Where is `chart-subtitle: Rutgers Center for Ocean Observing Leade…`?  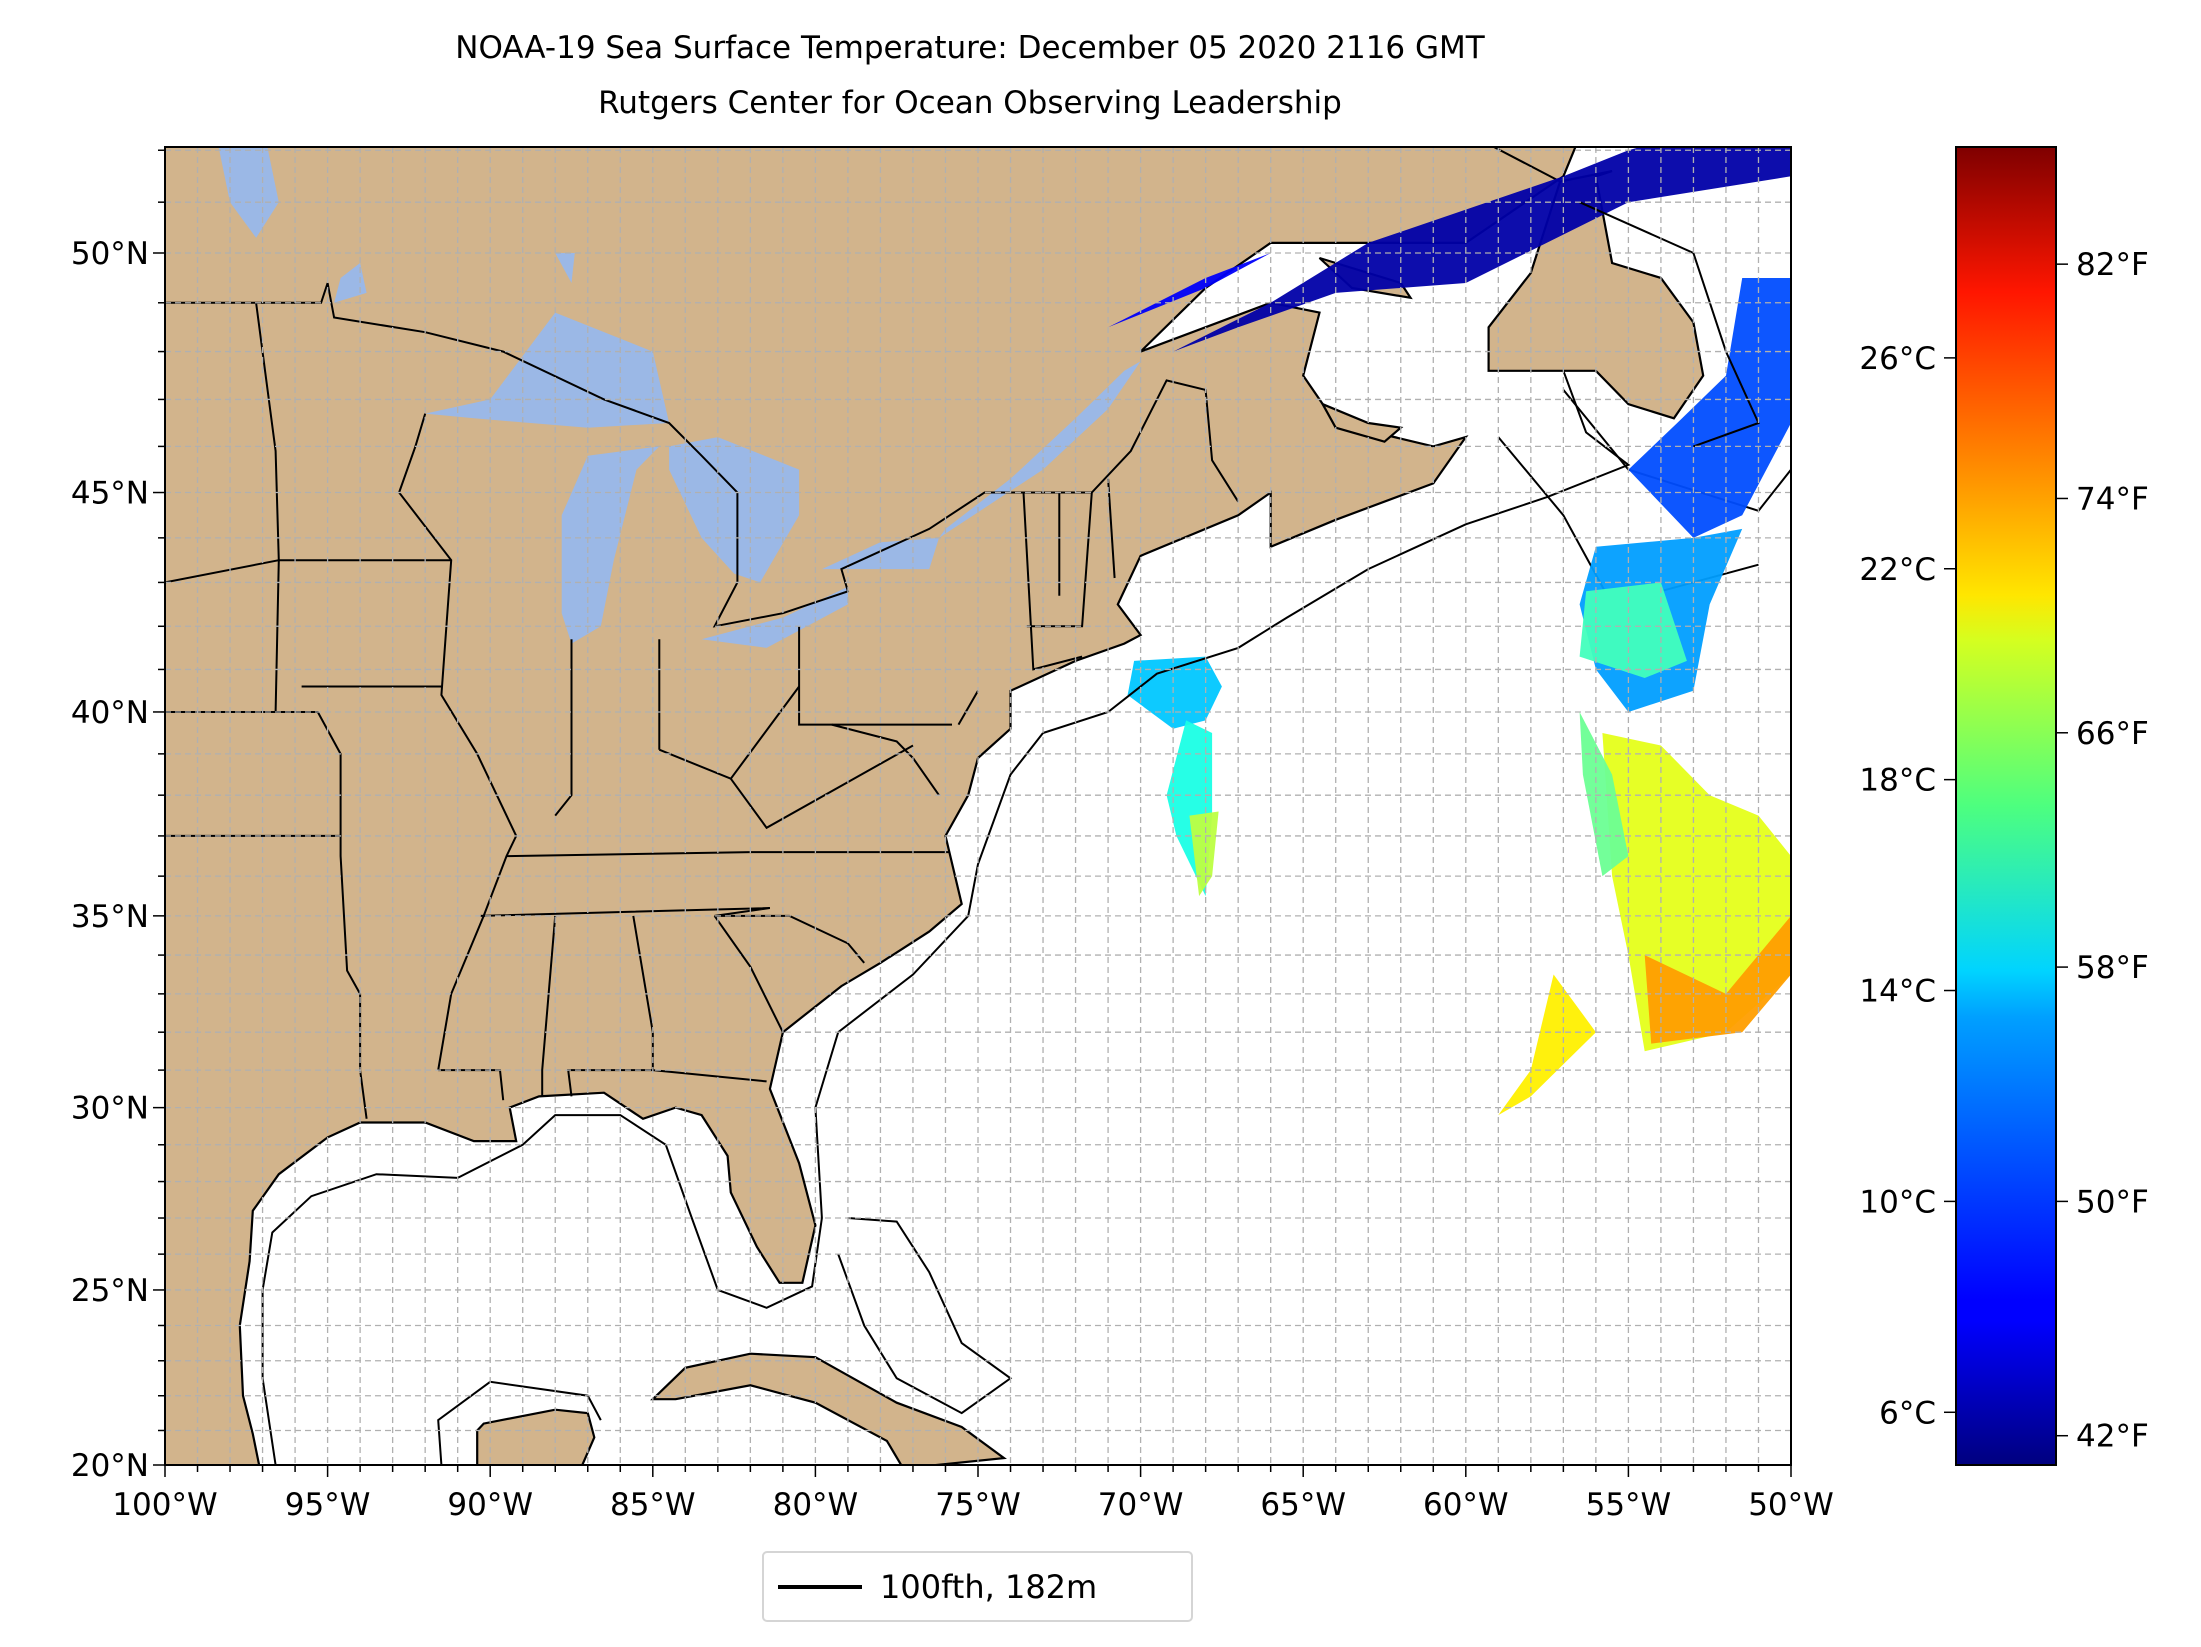
chart-subtitle: Rutgers Center for Ocean Observing Leade… is located at coordinates (970, 103).